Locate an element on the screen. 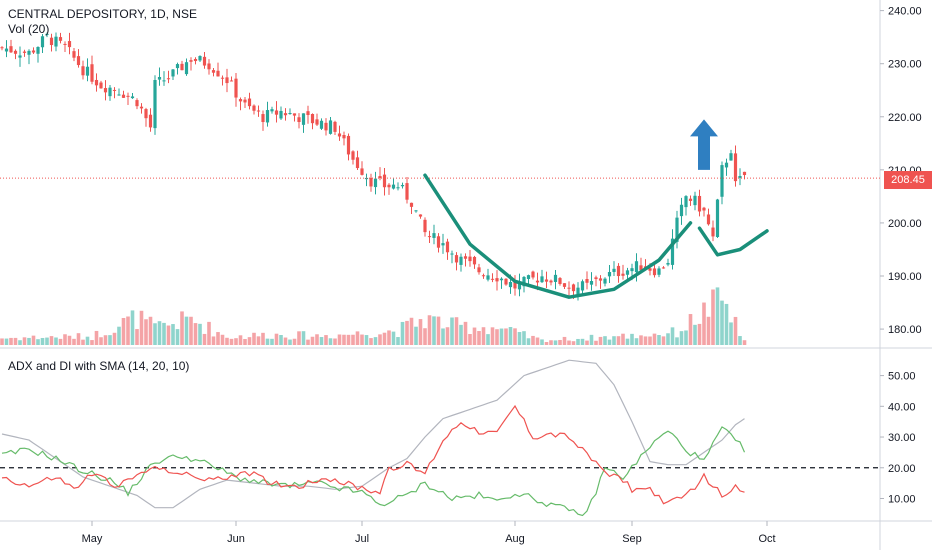 The height and width of the screenshot is (550, 932). time-tick-label: May is located at coordinates (92, 539).